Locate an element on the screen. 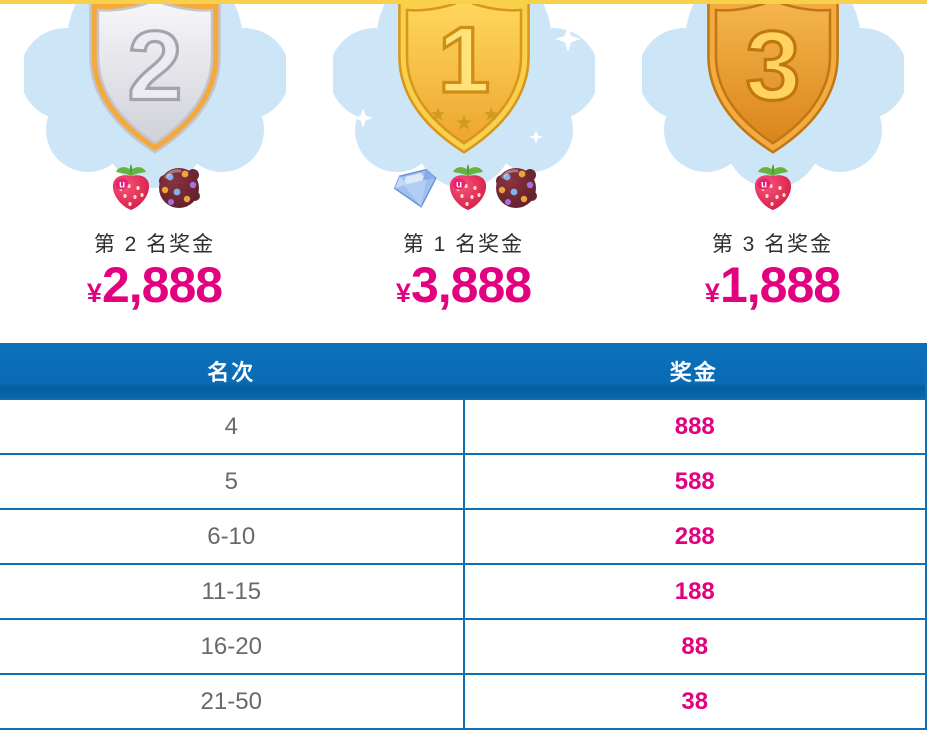  prize-amount: ¥2,888 is located at coordinates (154, 291).